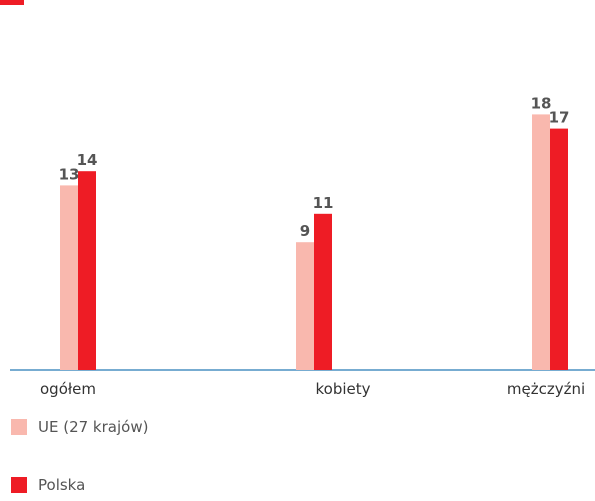 The image size is (595, 501). Describe the element at coordinates (12, 2) in the screenshot. I see `top-accent-bar` at that location.